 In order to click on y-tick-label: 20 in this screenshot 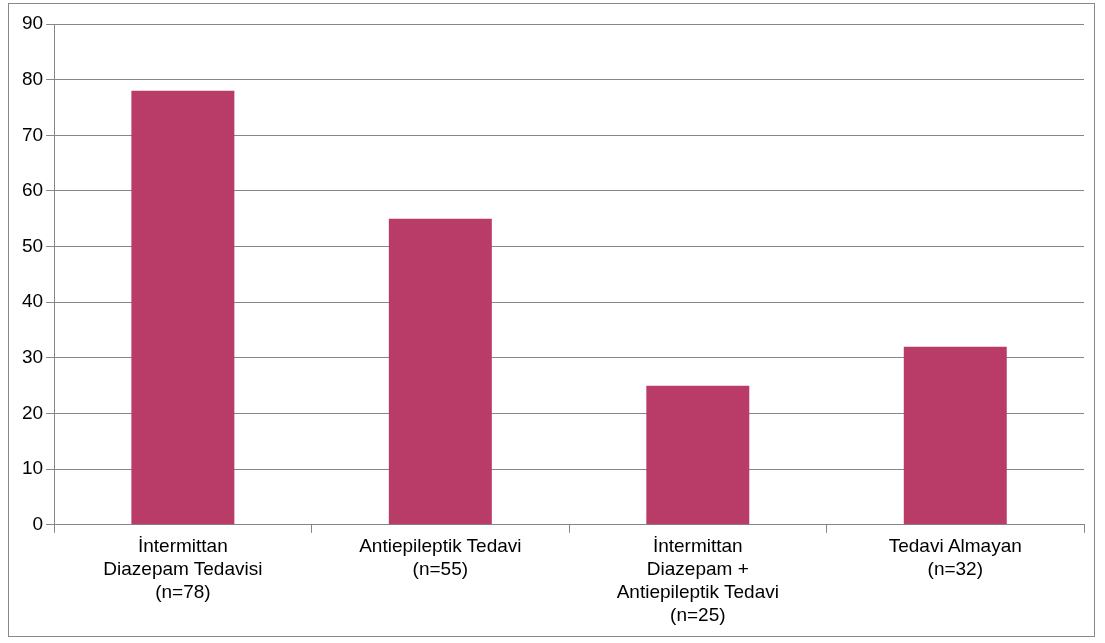, I will do `click(32, 412)`.